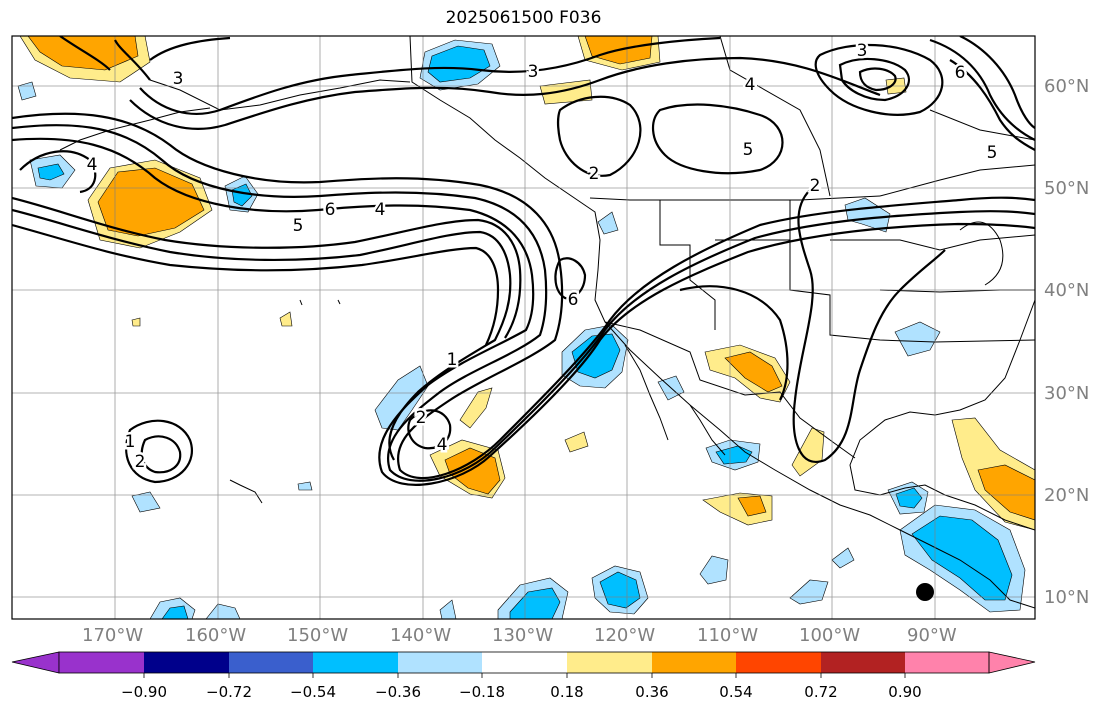  What do you see at coordinates (625, 635) in the screenshot?
I see `lon-label-120w: 120°W` at bounding box center [625, 635].